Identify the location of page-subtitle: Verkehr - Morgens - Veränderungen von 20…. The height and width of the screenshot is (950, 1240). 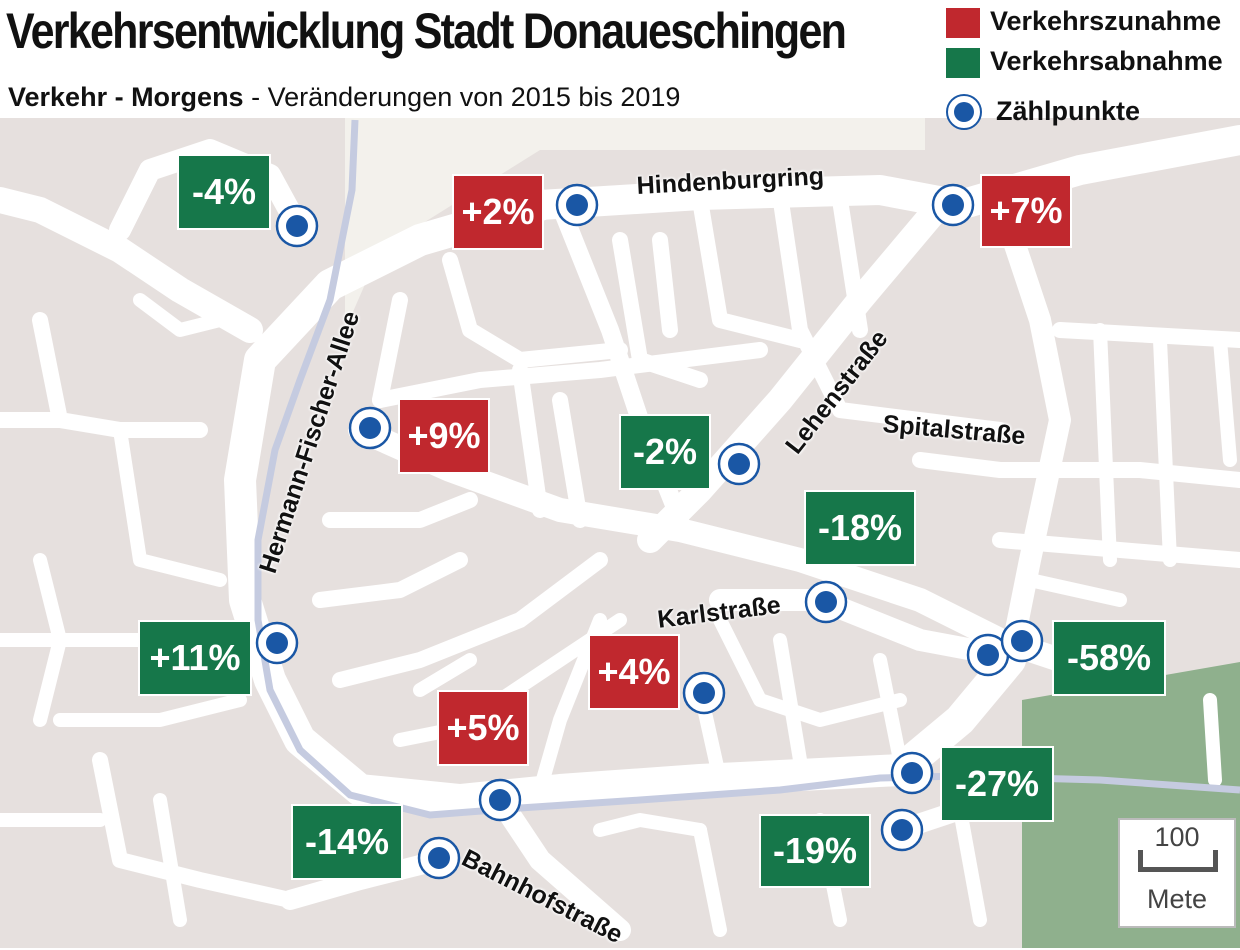
(344, 97).